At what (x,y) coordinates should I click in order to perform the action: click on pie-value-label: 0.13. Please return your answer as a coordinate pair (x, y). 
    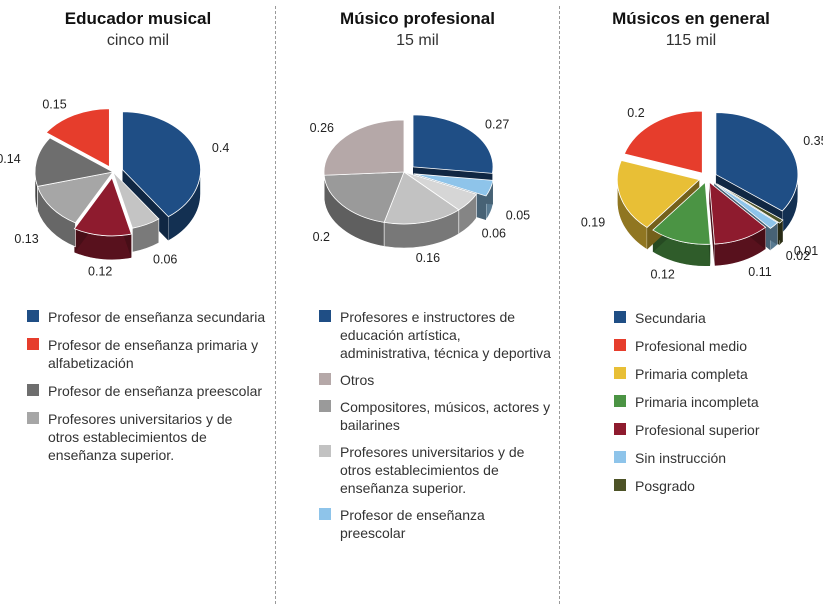
    Looking at the image, I should click on (26, 239).